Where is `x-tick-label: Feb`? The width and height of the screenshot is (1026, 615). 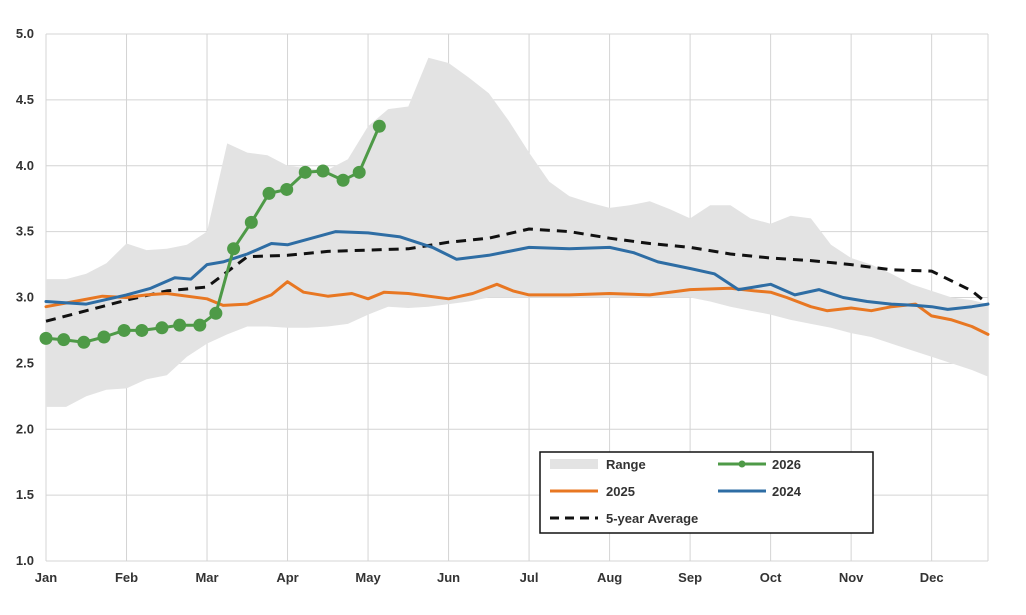 x-tick-label: Feb is located at coordinates (126, 577).